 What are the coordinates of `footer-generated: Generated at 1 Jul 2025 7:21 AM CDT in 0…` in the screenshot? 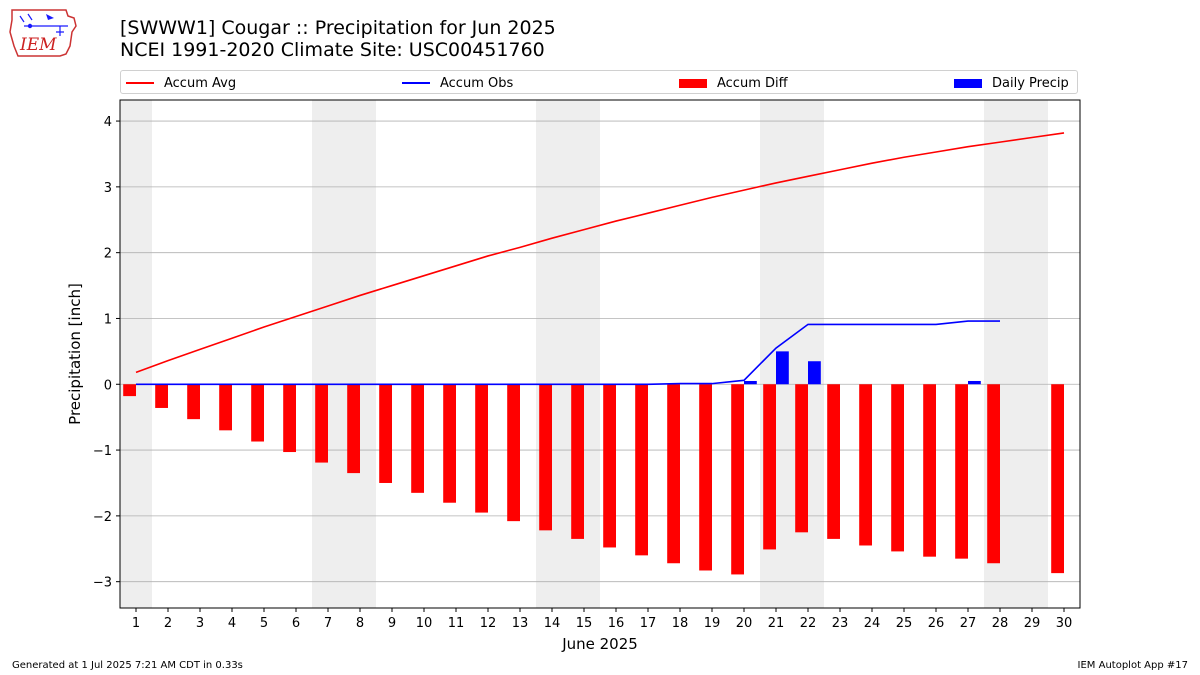 It's located at (127, 665).